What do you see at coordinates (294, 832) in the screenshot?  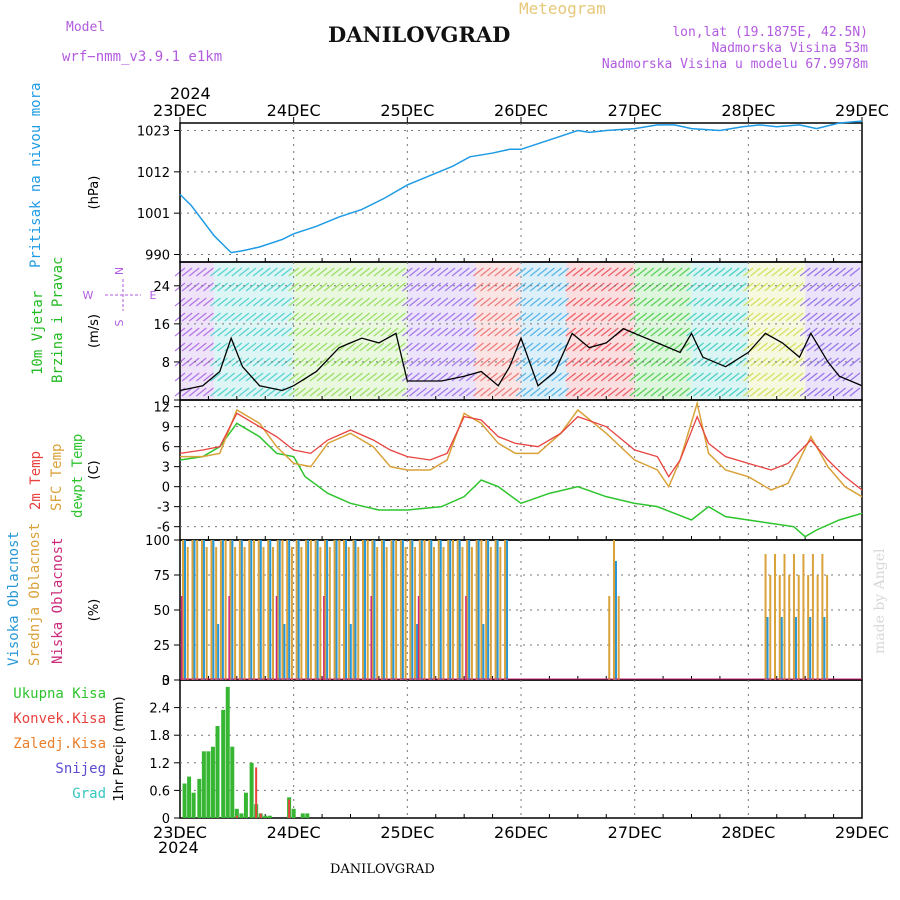 I see `time-label-bottom: 24DEC` at bounding box center [294, 832].